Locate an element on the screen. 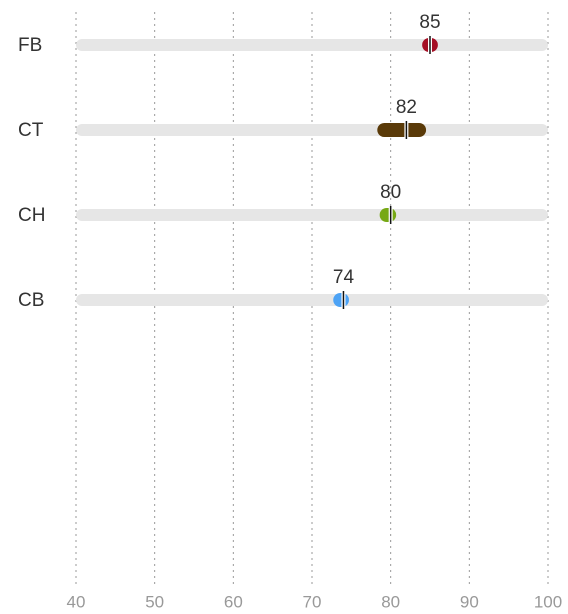  x-tick-label: 80 is located at coordinates (390, 601).